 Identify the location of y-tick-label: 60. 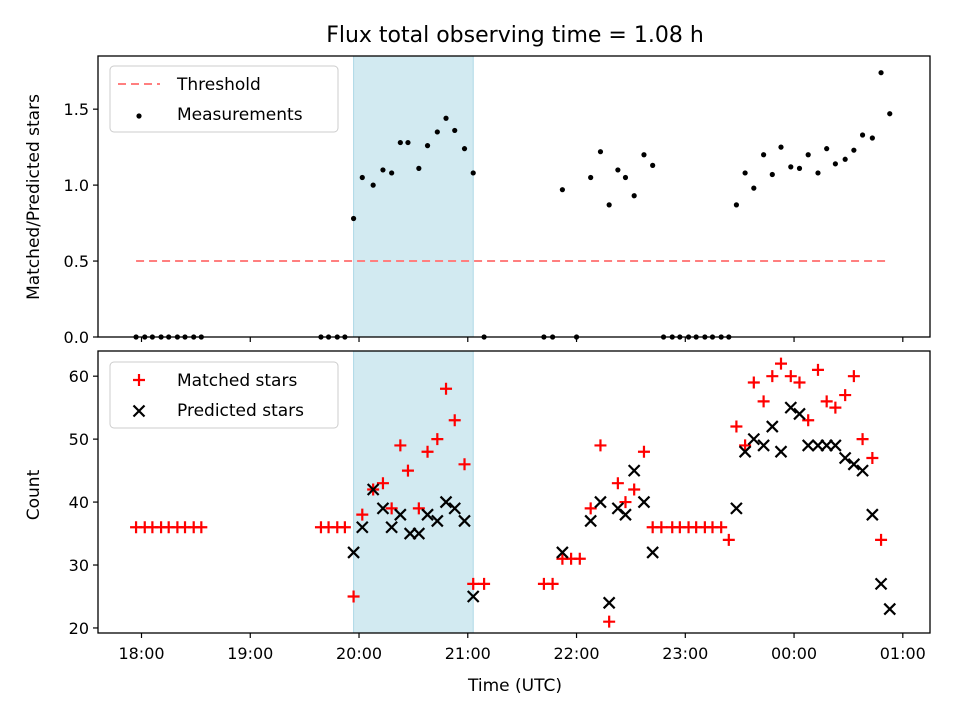
(79, 376).